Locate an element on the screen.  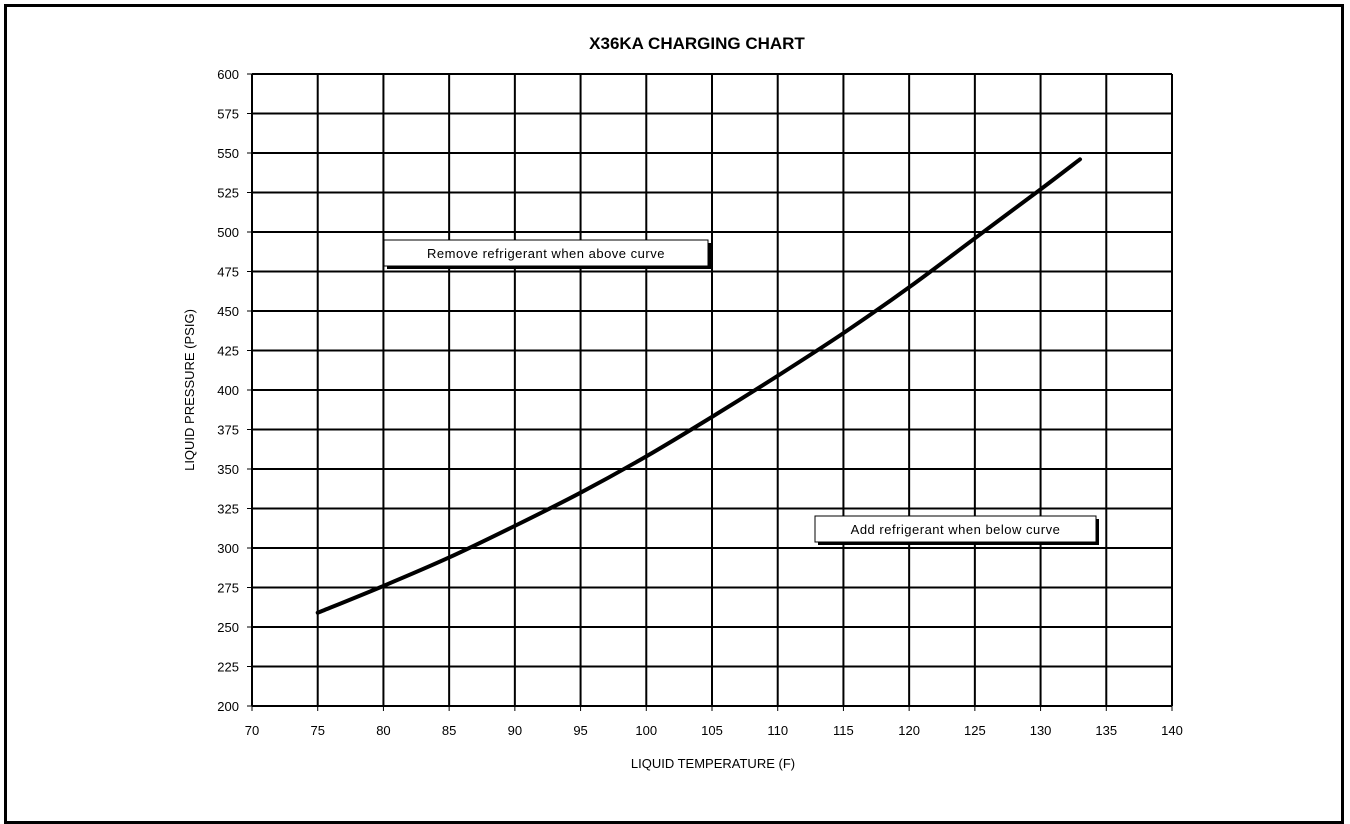
y-tick-label-250: 250 is located at coordinates (228, 627).